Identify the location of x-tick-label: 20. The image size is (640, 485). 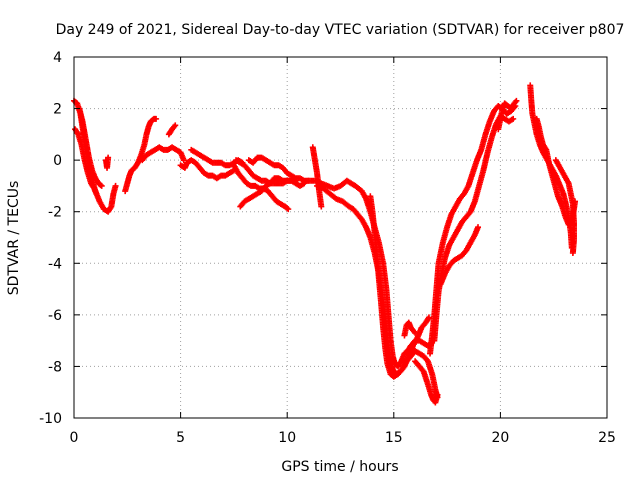
(500, 438).